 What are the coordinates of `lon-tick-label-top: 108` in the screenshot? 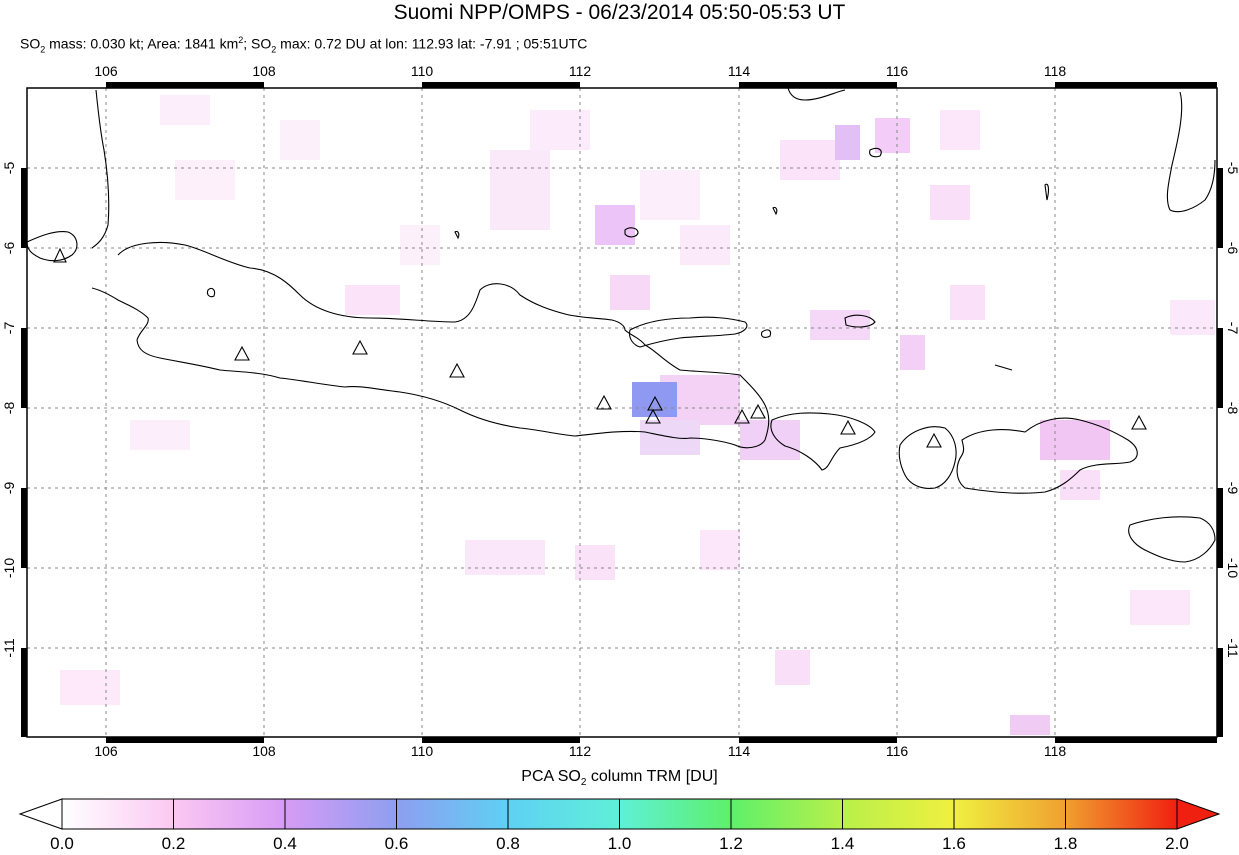 It's located at (264, 71).